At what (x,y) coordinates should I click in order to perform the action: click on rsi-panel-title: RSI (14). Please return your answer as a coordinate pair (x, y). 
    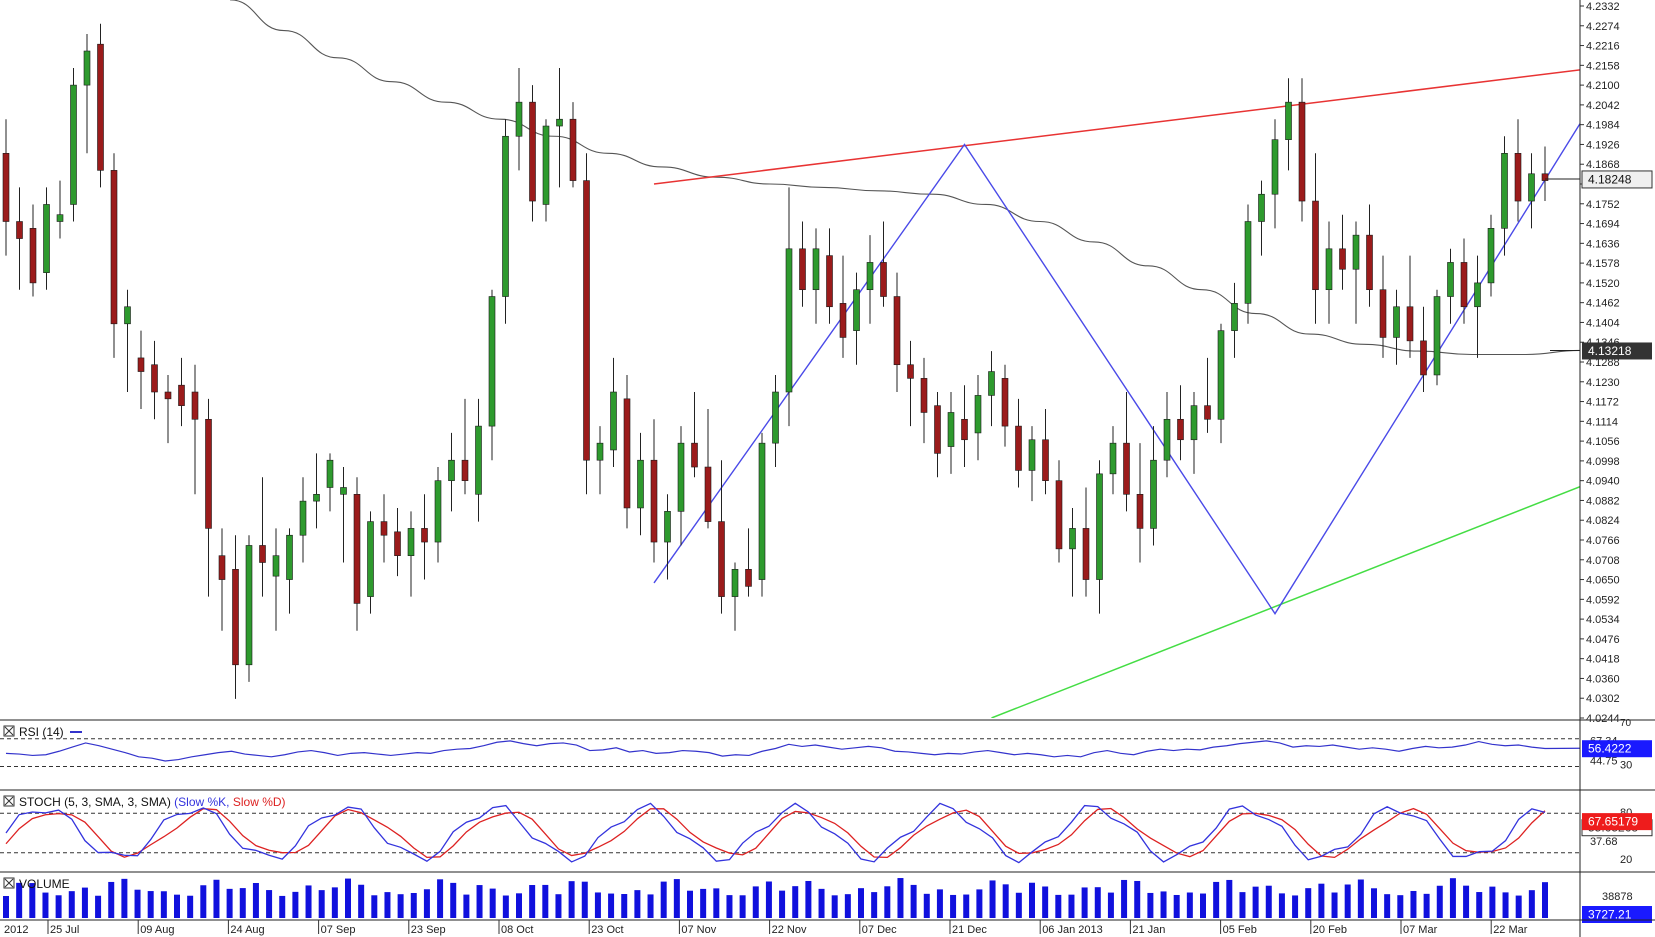
    Looking at the image, I should click on (41, 732).